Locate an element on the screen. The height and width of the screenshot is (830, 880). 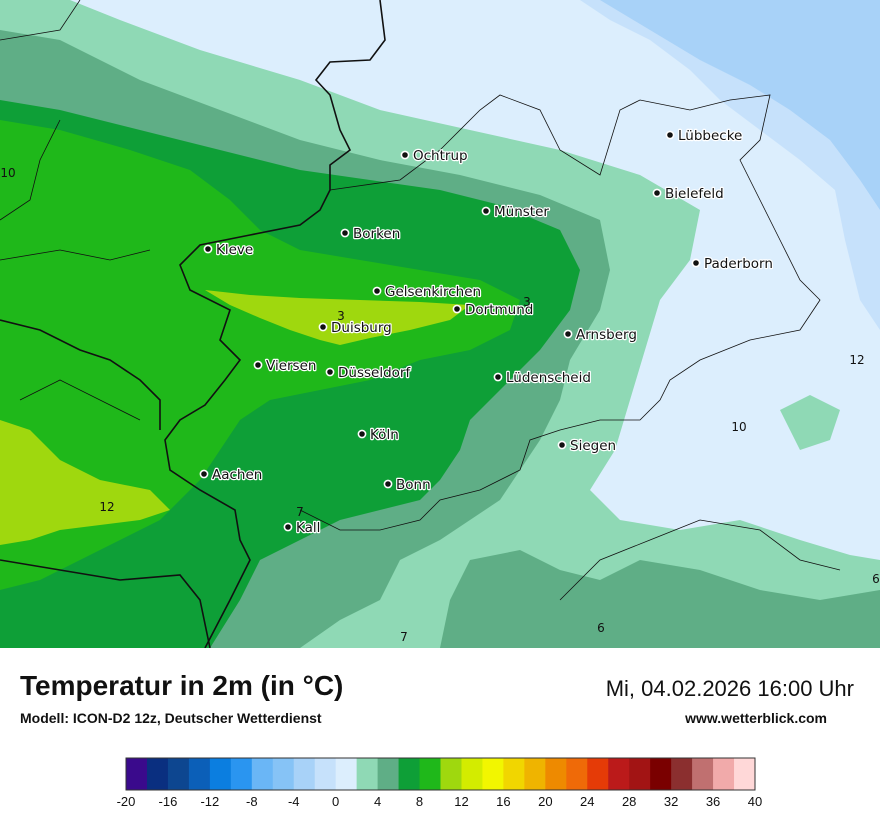
temp-zone-4-6-south is located at coordinates (660, 599).